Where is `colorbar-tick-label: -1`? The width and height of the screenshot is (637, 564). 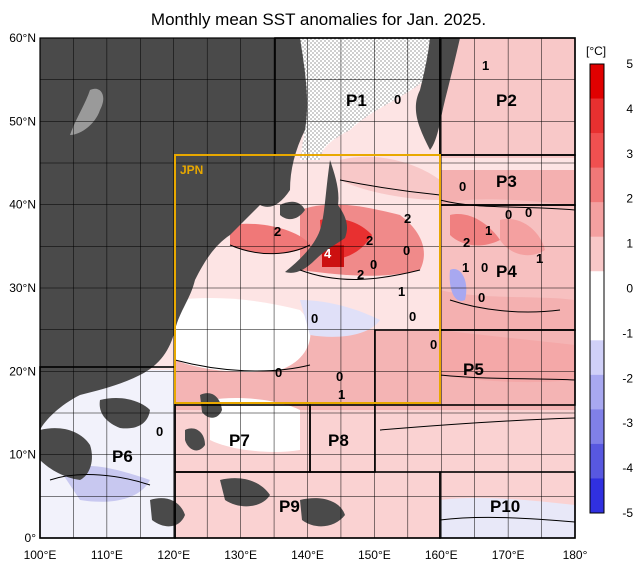
colorbar-tick-label: -1 is located at coordinates (627, 333).